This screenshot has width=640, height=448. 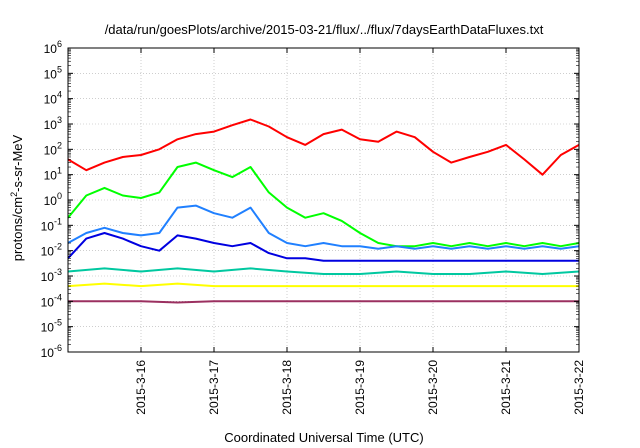 I want to click on x-tick-label: 2015-3-17, so click(x=214, y=387).